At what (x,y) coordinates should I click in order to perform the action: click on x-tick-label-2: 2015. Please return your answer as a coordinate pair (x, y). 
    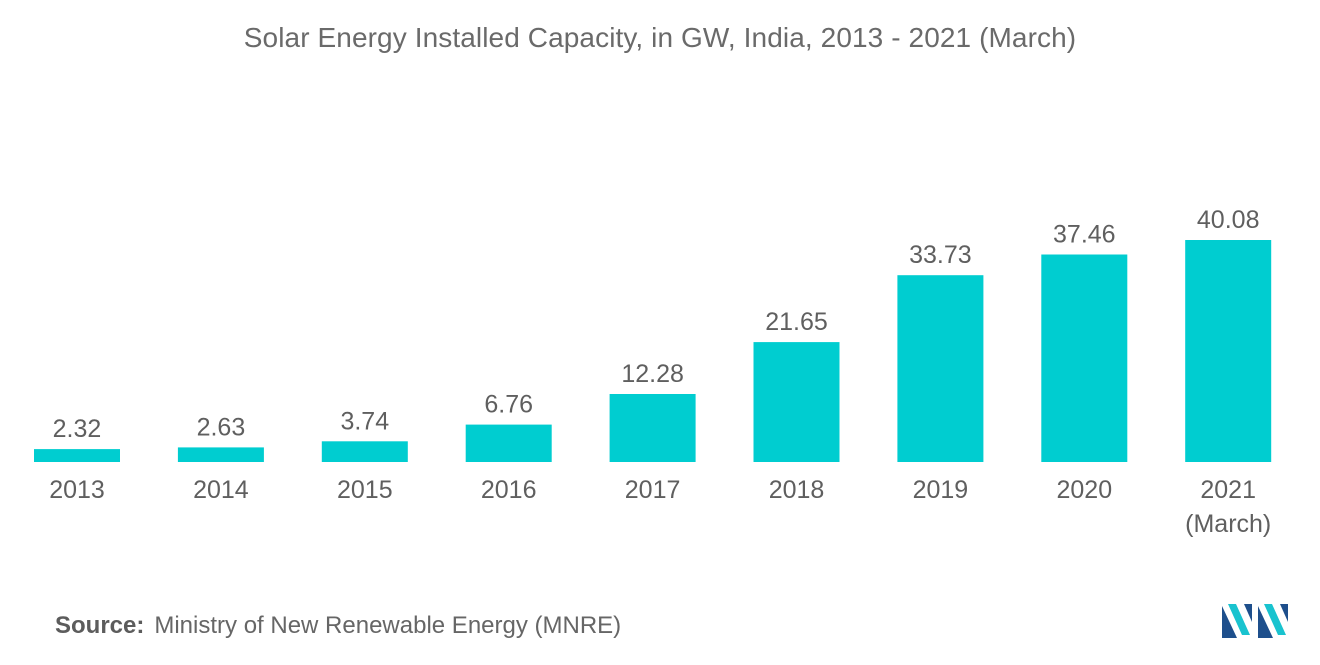
    Looking at the image, I should click on (365, 490).